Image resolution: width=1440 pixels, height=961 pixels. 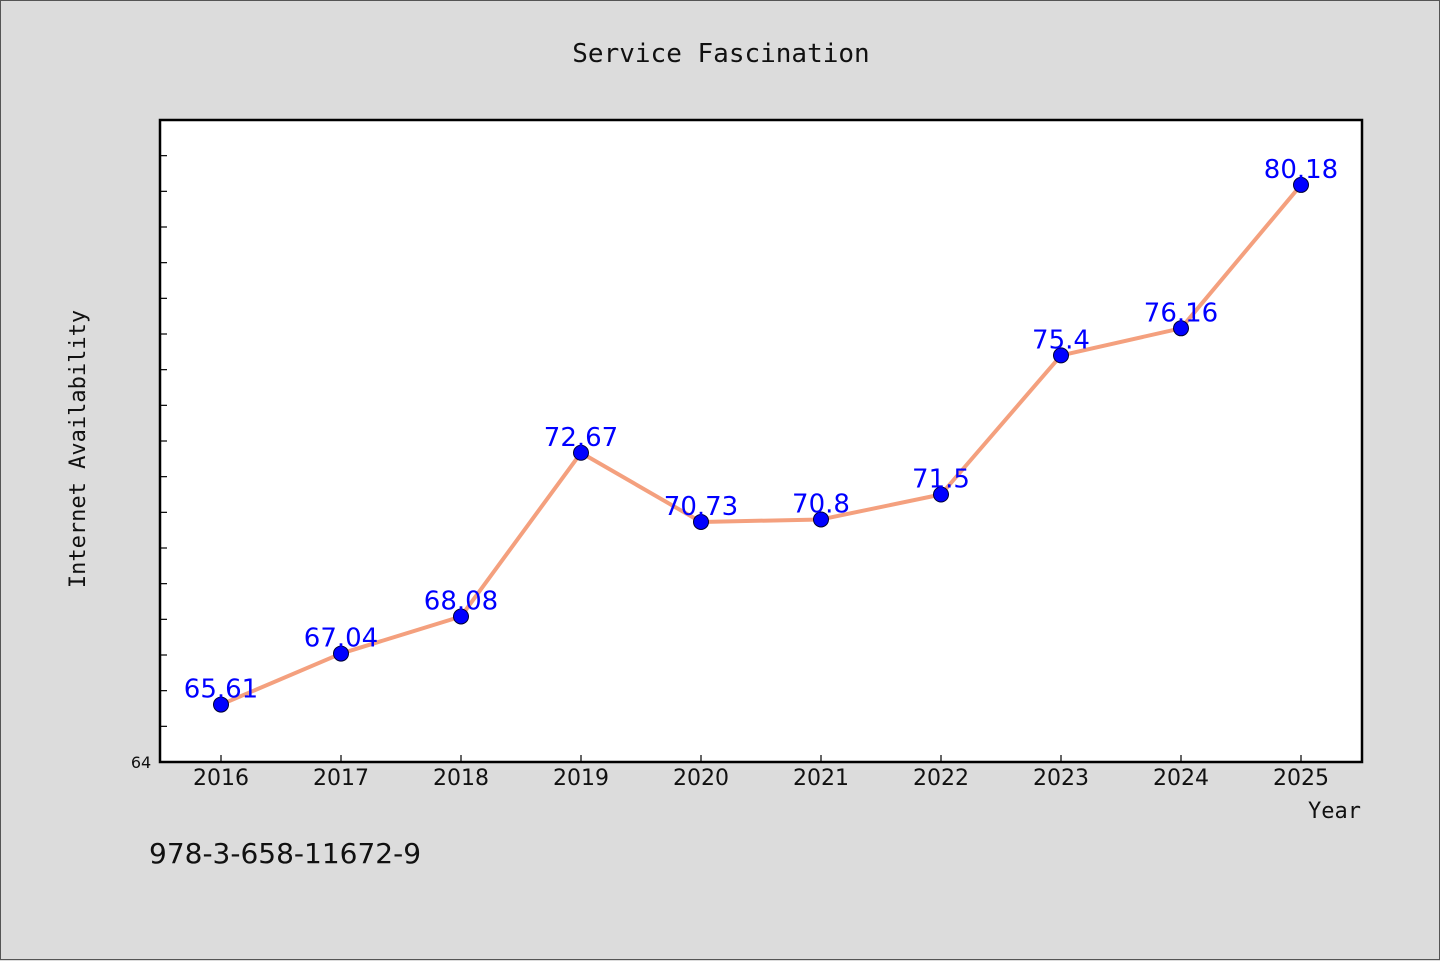 I want to click on data-label: 67.04, so click(x=341, y=639).